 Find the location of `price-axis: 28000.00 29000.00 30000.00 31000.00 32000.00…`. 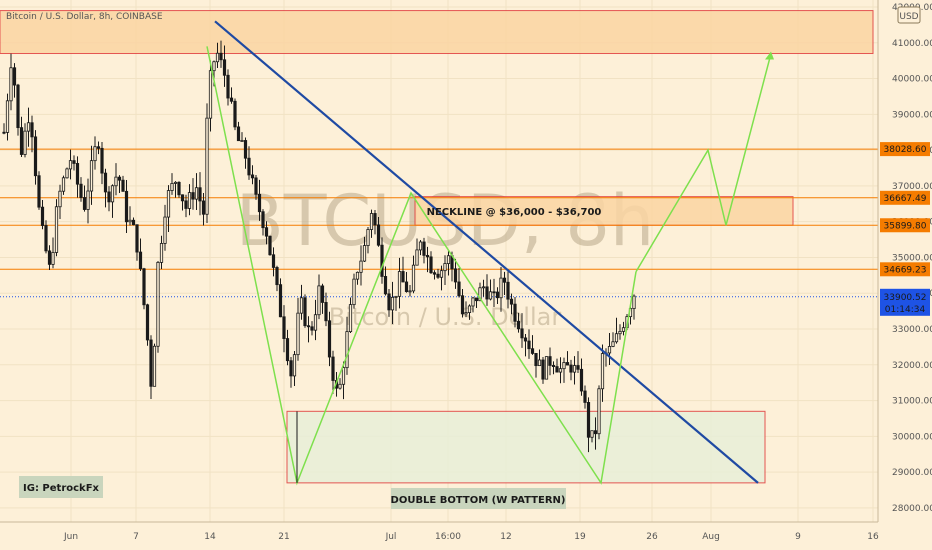

price-axis: 28000.00 29000.00 30000.00 31000.00 32000.00… is located at coordinates (904, 261).